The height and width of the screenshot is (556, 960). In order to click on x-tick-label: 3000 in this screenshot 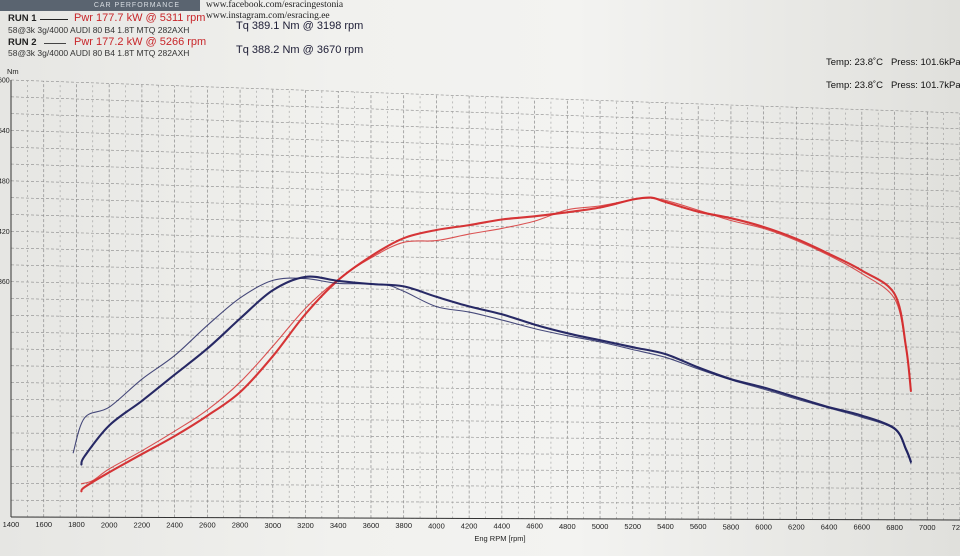, I will do `click(272, 525)`.